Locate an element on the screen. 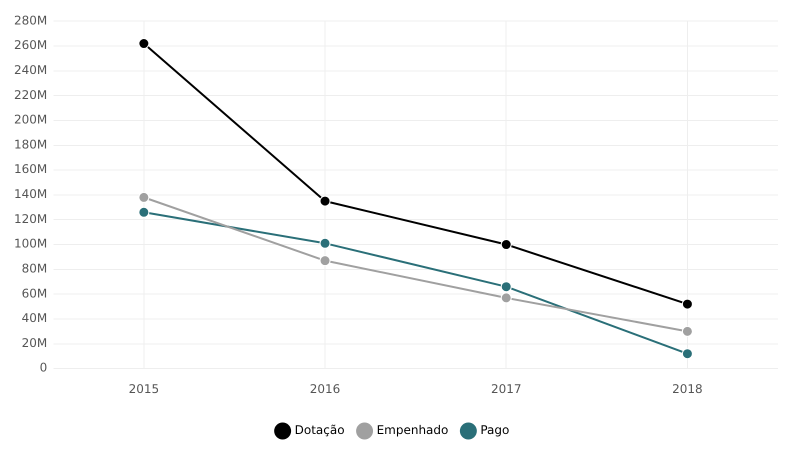  legend-label: Pago is located at coordinates (495, 430).